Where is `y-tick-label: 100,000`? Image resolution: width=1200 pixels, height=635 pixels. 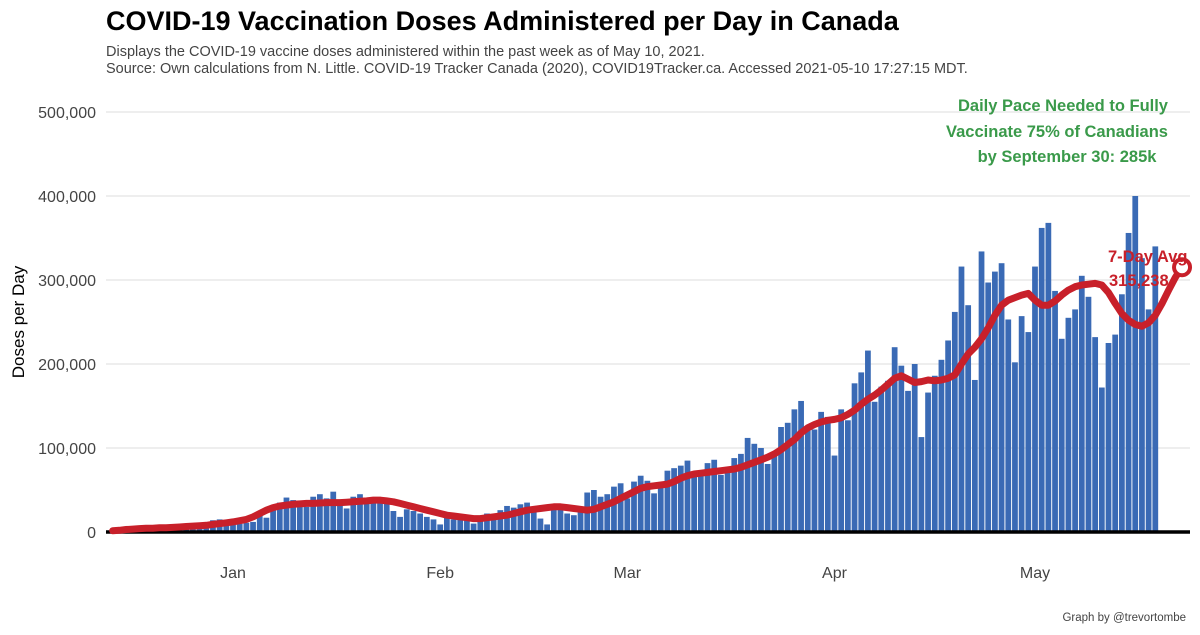 y-tick-label: 100,000 is located at coordinates (67, 449).